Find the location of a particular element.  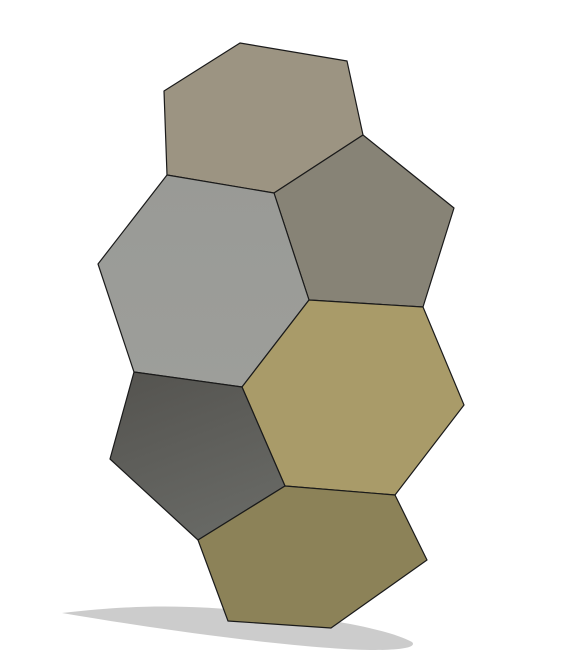

ground-shadow is located at coordinates (238, 628).